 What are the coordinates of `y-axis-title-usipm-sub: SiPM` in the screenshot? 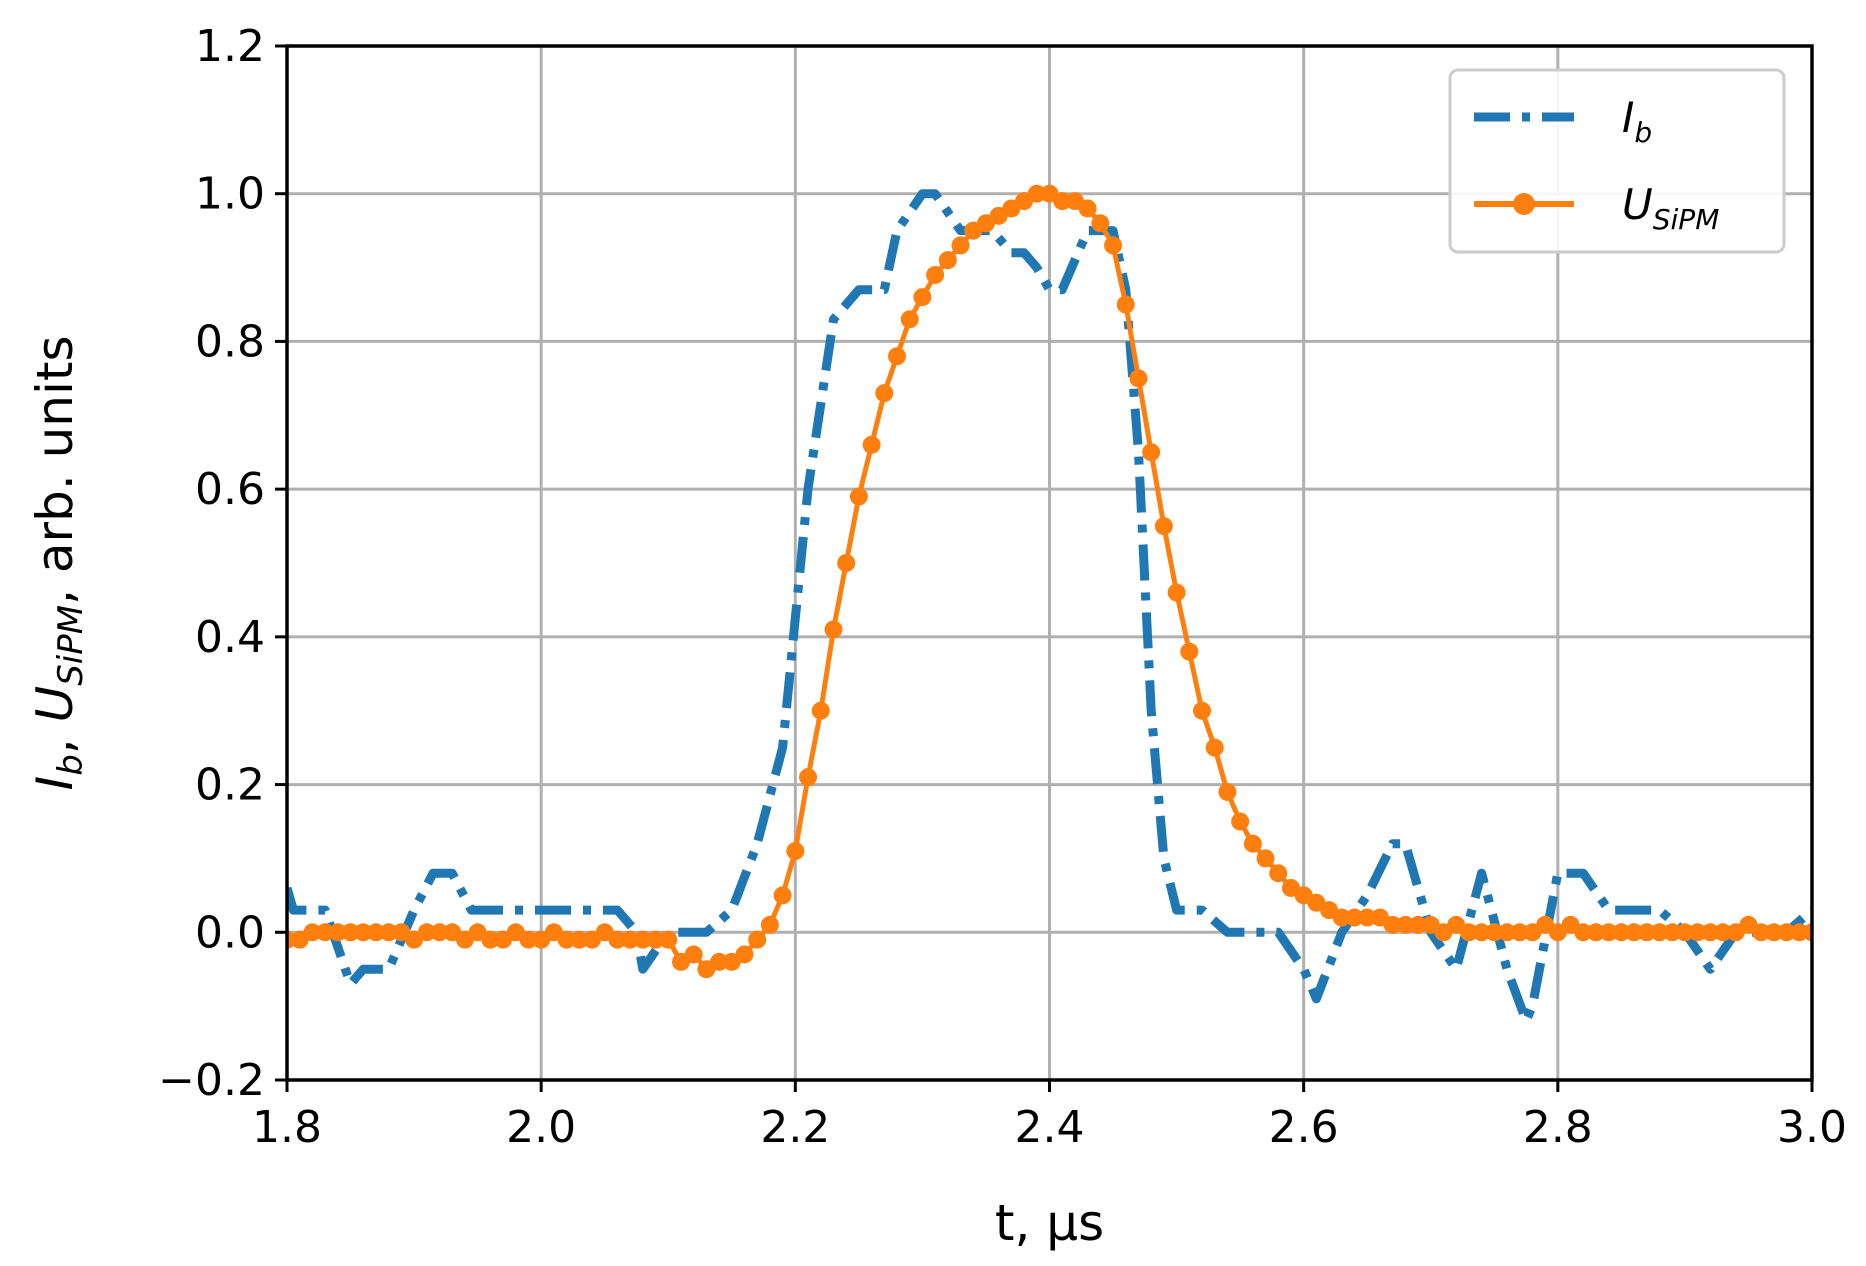 It's located at (71, 645).